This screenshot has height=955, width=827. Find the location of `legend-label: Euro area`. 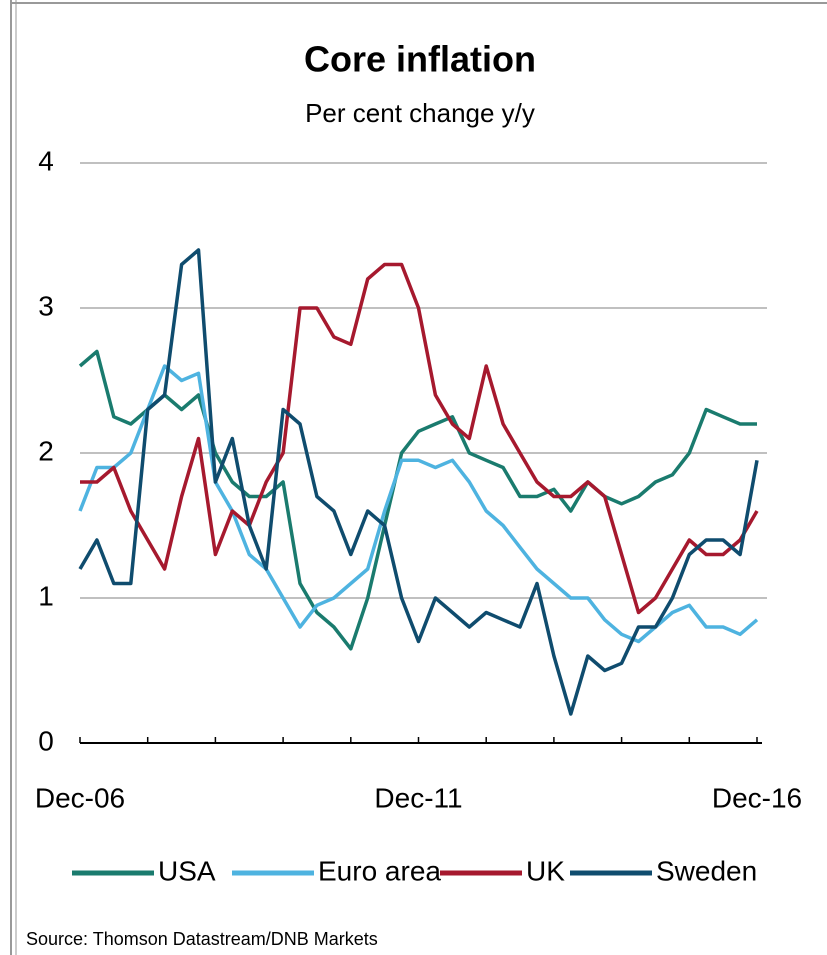

legend-label: Euro area is located at coordinates (379, 870).